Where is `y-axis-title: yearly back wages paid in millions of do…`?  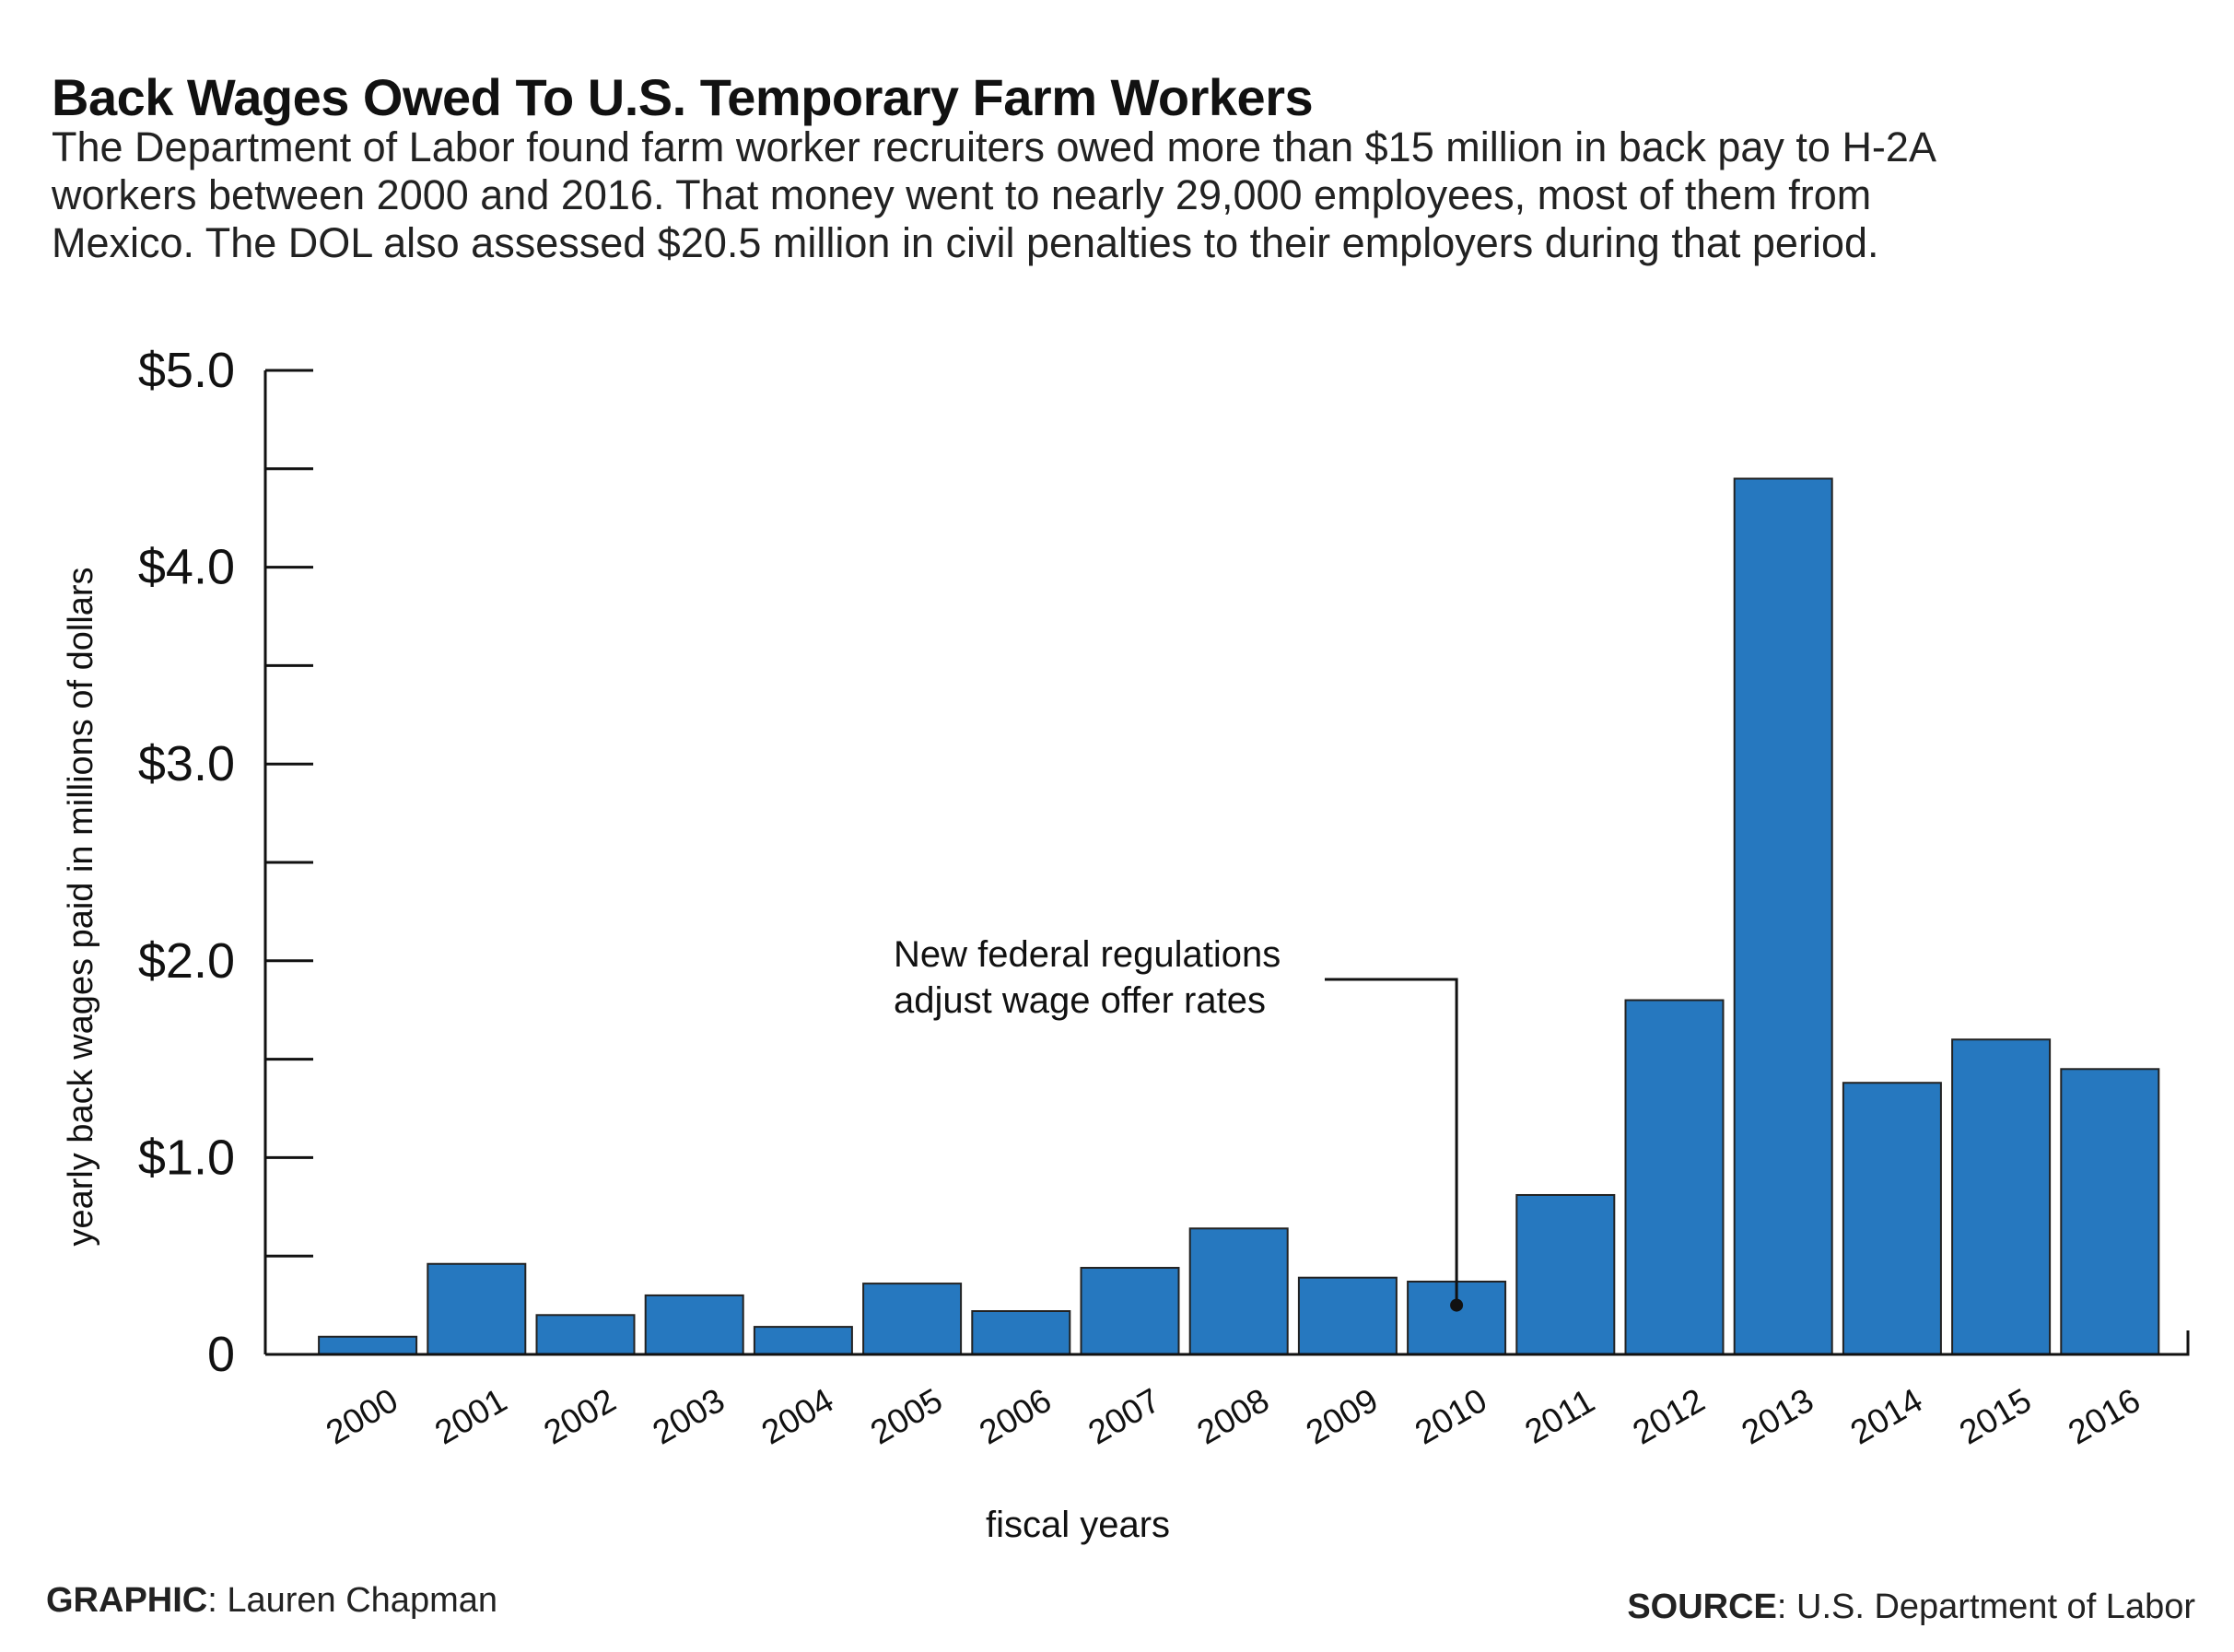 y-axis-title: yearly back wages paid in millions of do… is located at coordinates (81, 907).